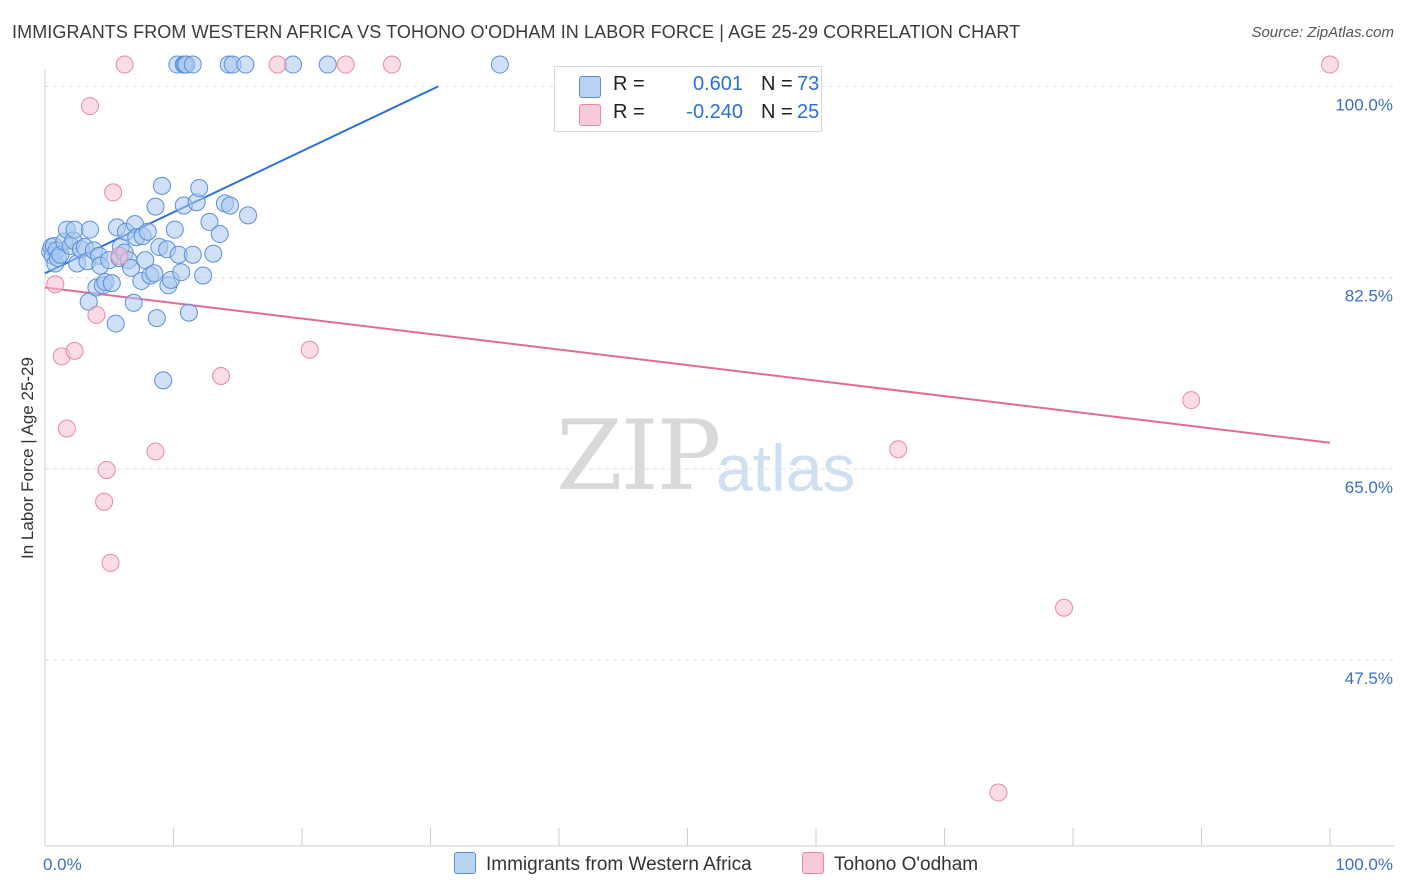  I want to click on y-tick-label: 65.0%, so click(1369, 487).